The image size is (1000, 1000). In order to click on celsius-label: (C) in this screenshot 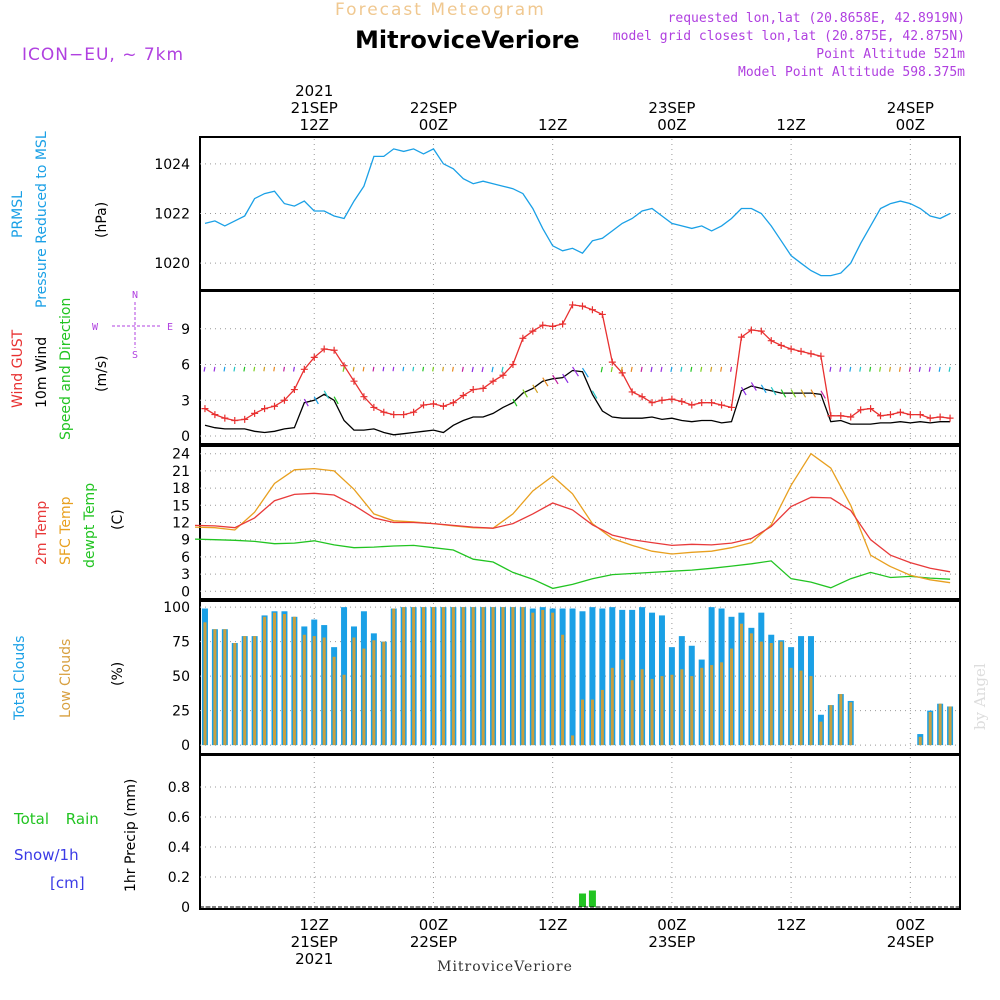, I will do `click(118, 519)`.